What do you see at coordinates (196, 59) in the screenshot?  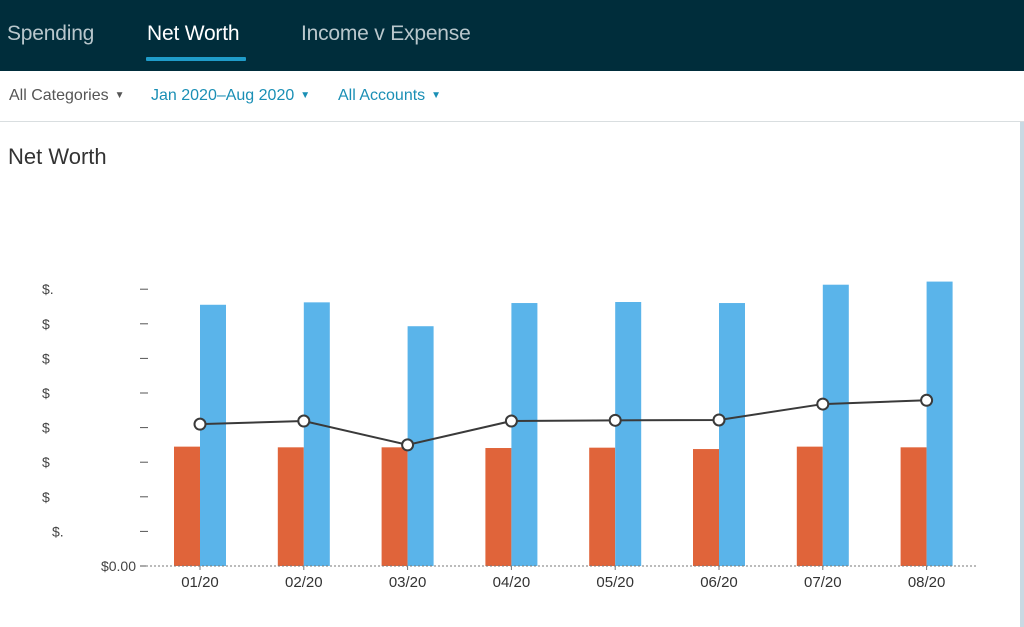 I see `active-tab-indicator` at bounding box center [196, 59].